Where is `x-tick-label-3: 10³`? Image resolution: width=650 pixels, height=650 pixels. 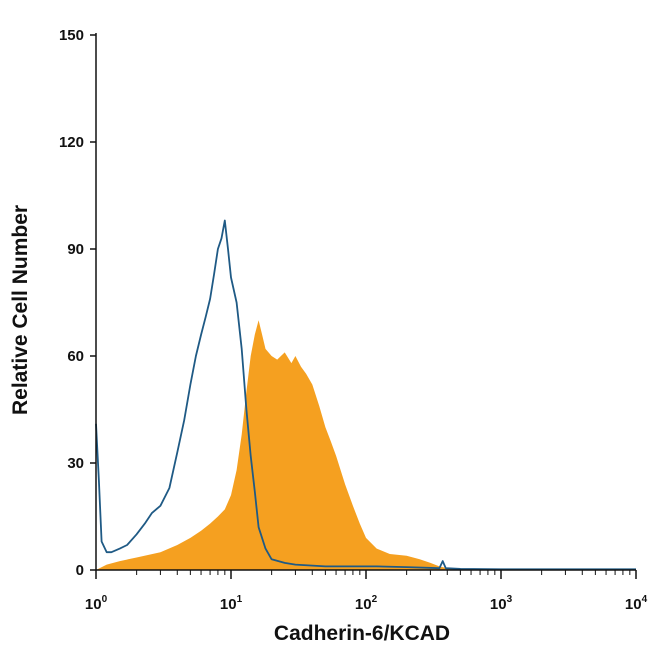 x-tick-label-3: 10³ is located at coordinates (501, 603).